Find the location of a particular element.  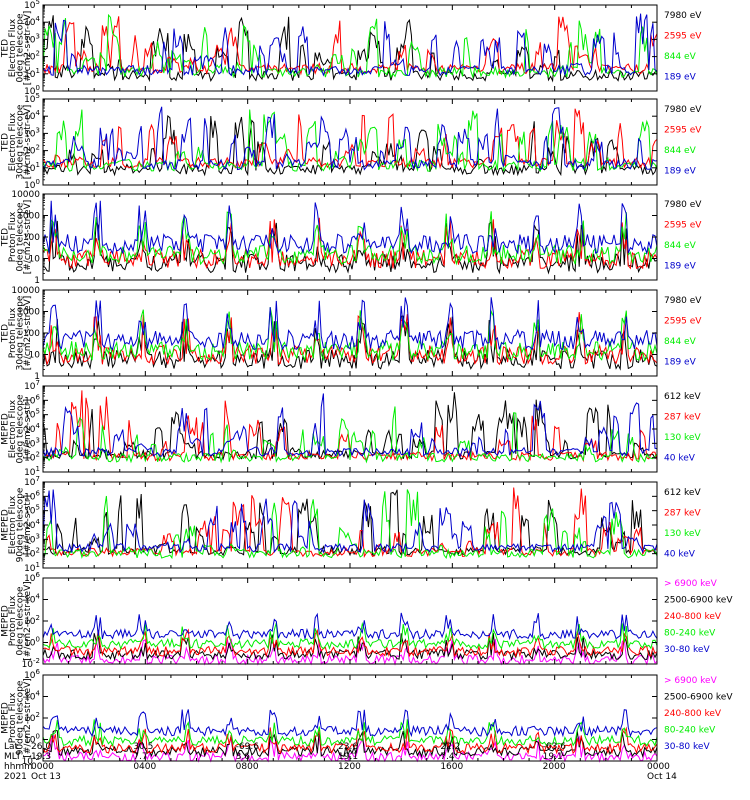

time-axis-value: 30.5 is located at coordinates (143, 747).